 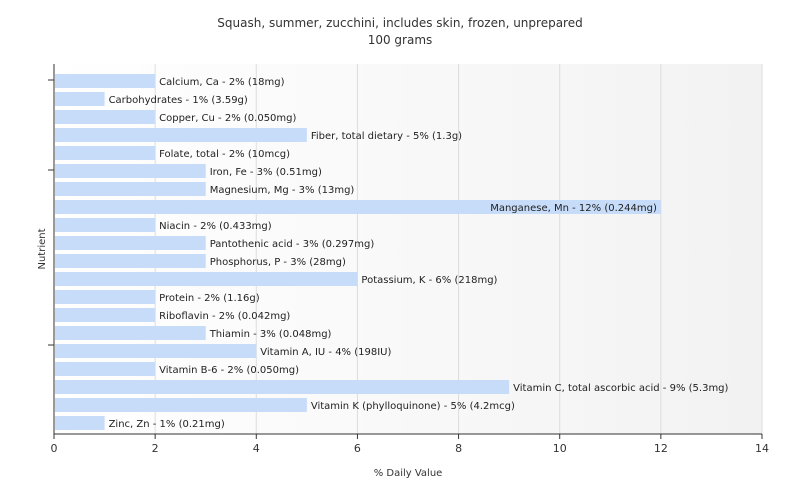 I want to click on bar-label: Vitamin B-6 - 2% (0.050mg), so click(x=229, y=370).